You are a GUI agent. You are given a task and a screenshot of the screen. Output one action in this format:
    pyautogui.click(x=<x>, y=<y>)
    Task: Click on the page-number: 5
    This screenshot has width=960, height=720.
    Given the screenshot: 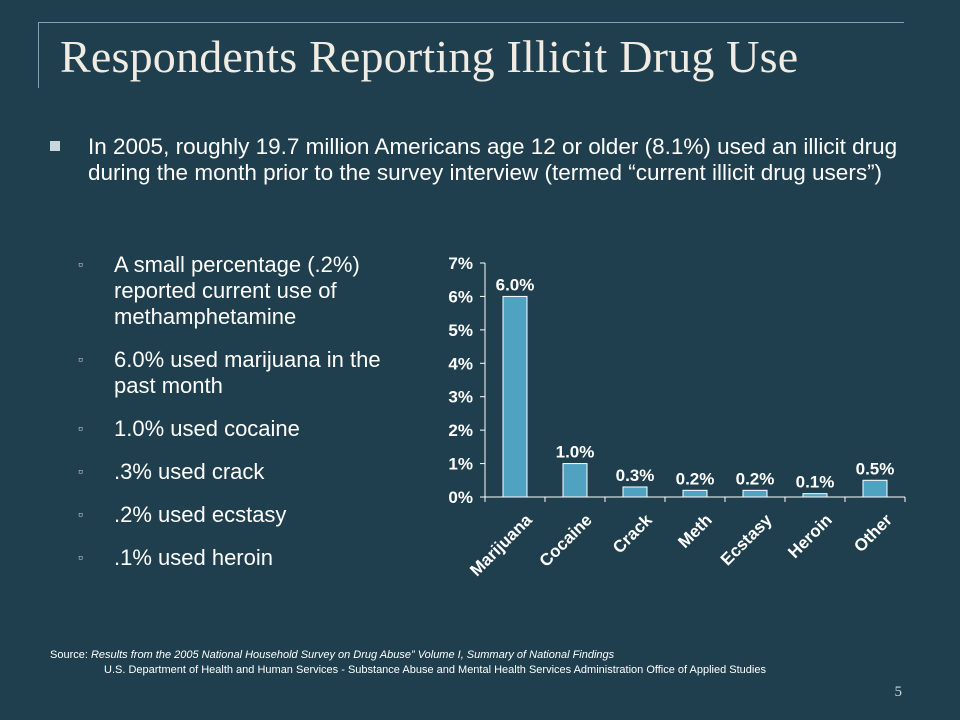 What is the action you would take?
    pyautogui.click(x=898, y=692)
    